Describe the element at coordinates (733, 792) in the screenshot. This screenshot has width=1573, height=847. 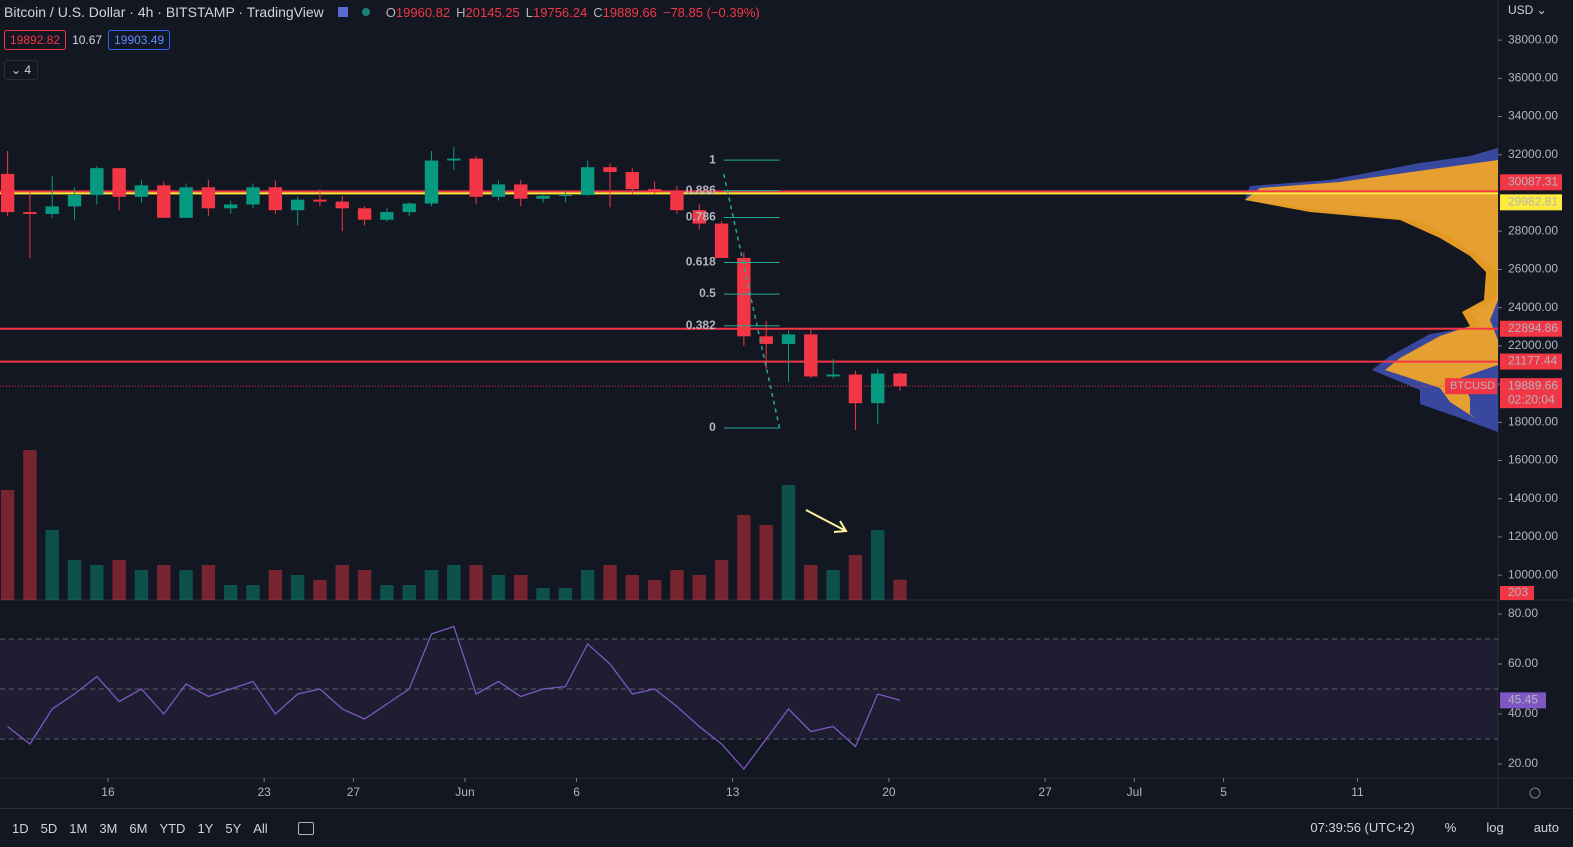
I see `x-tick-label: 13` at that location.